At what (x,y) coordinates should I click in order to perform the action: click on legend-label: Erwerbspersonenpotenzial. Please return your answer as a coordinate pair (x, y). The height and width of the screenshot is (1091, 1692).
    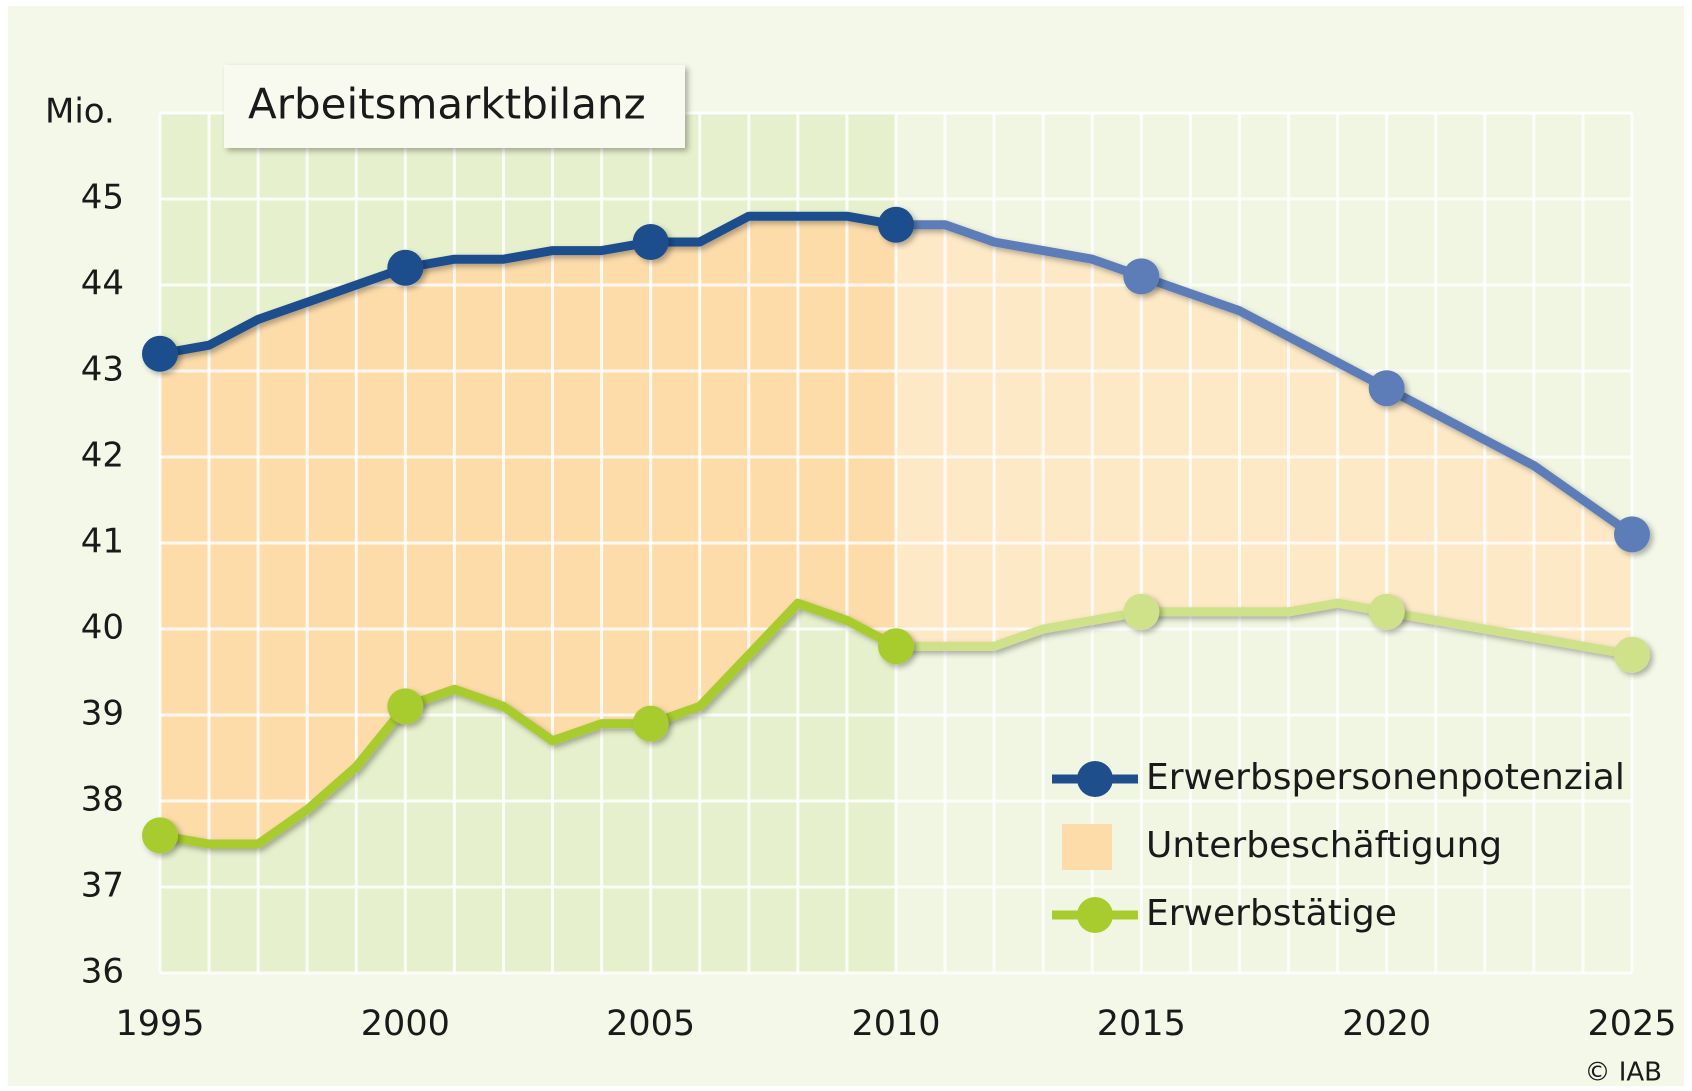
    Looking at the image, I should click on (1385, 777).